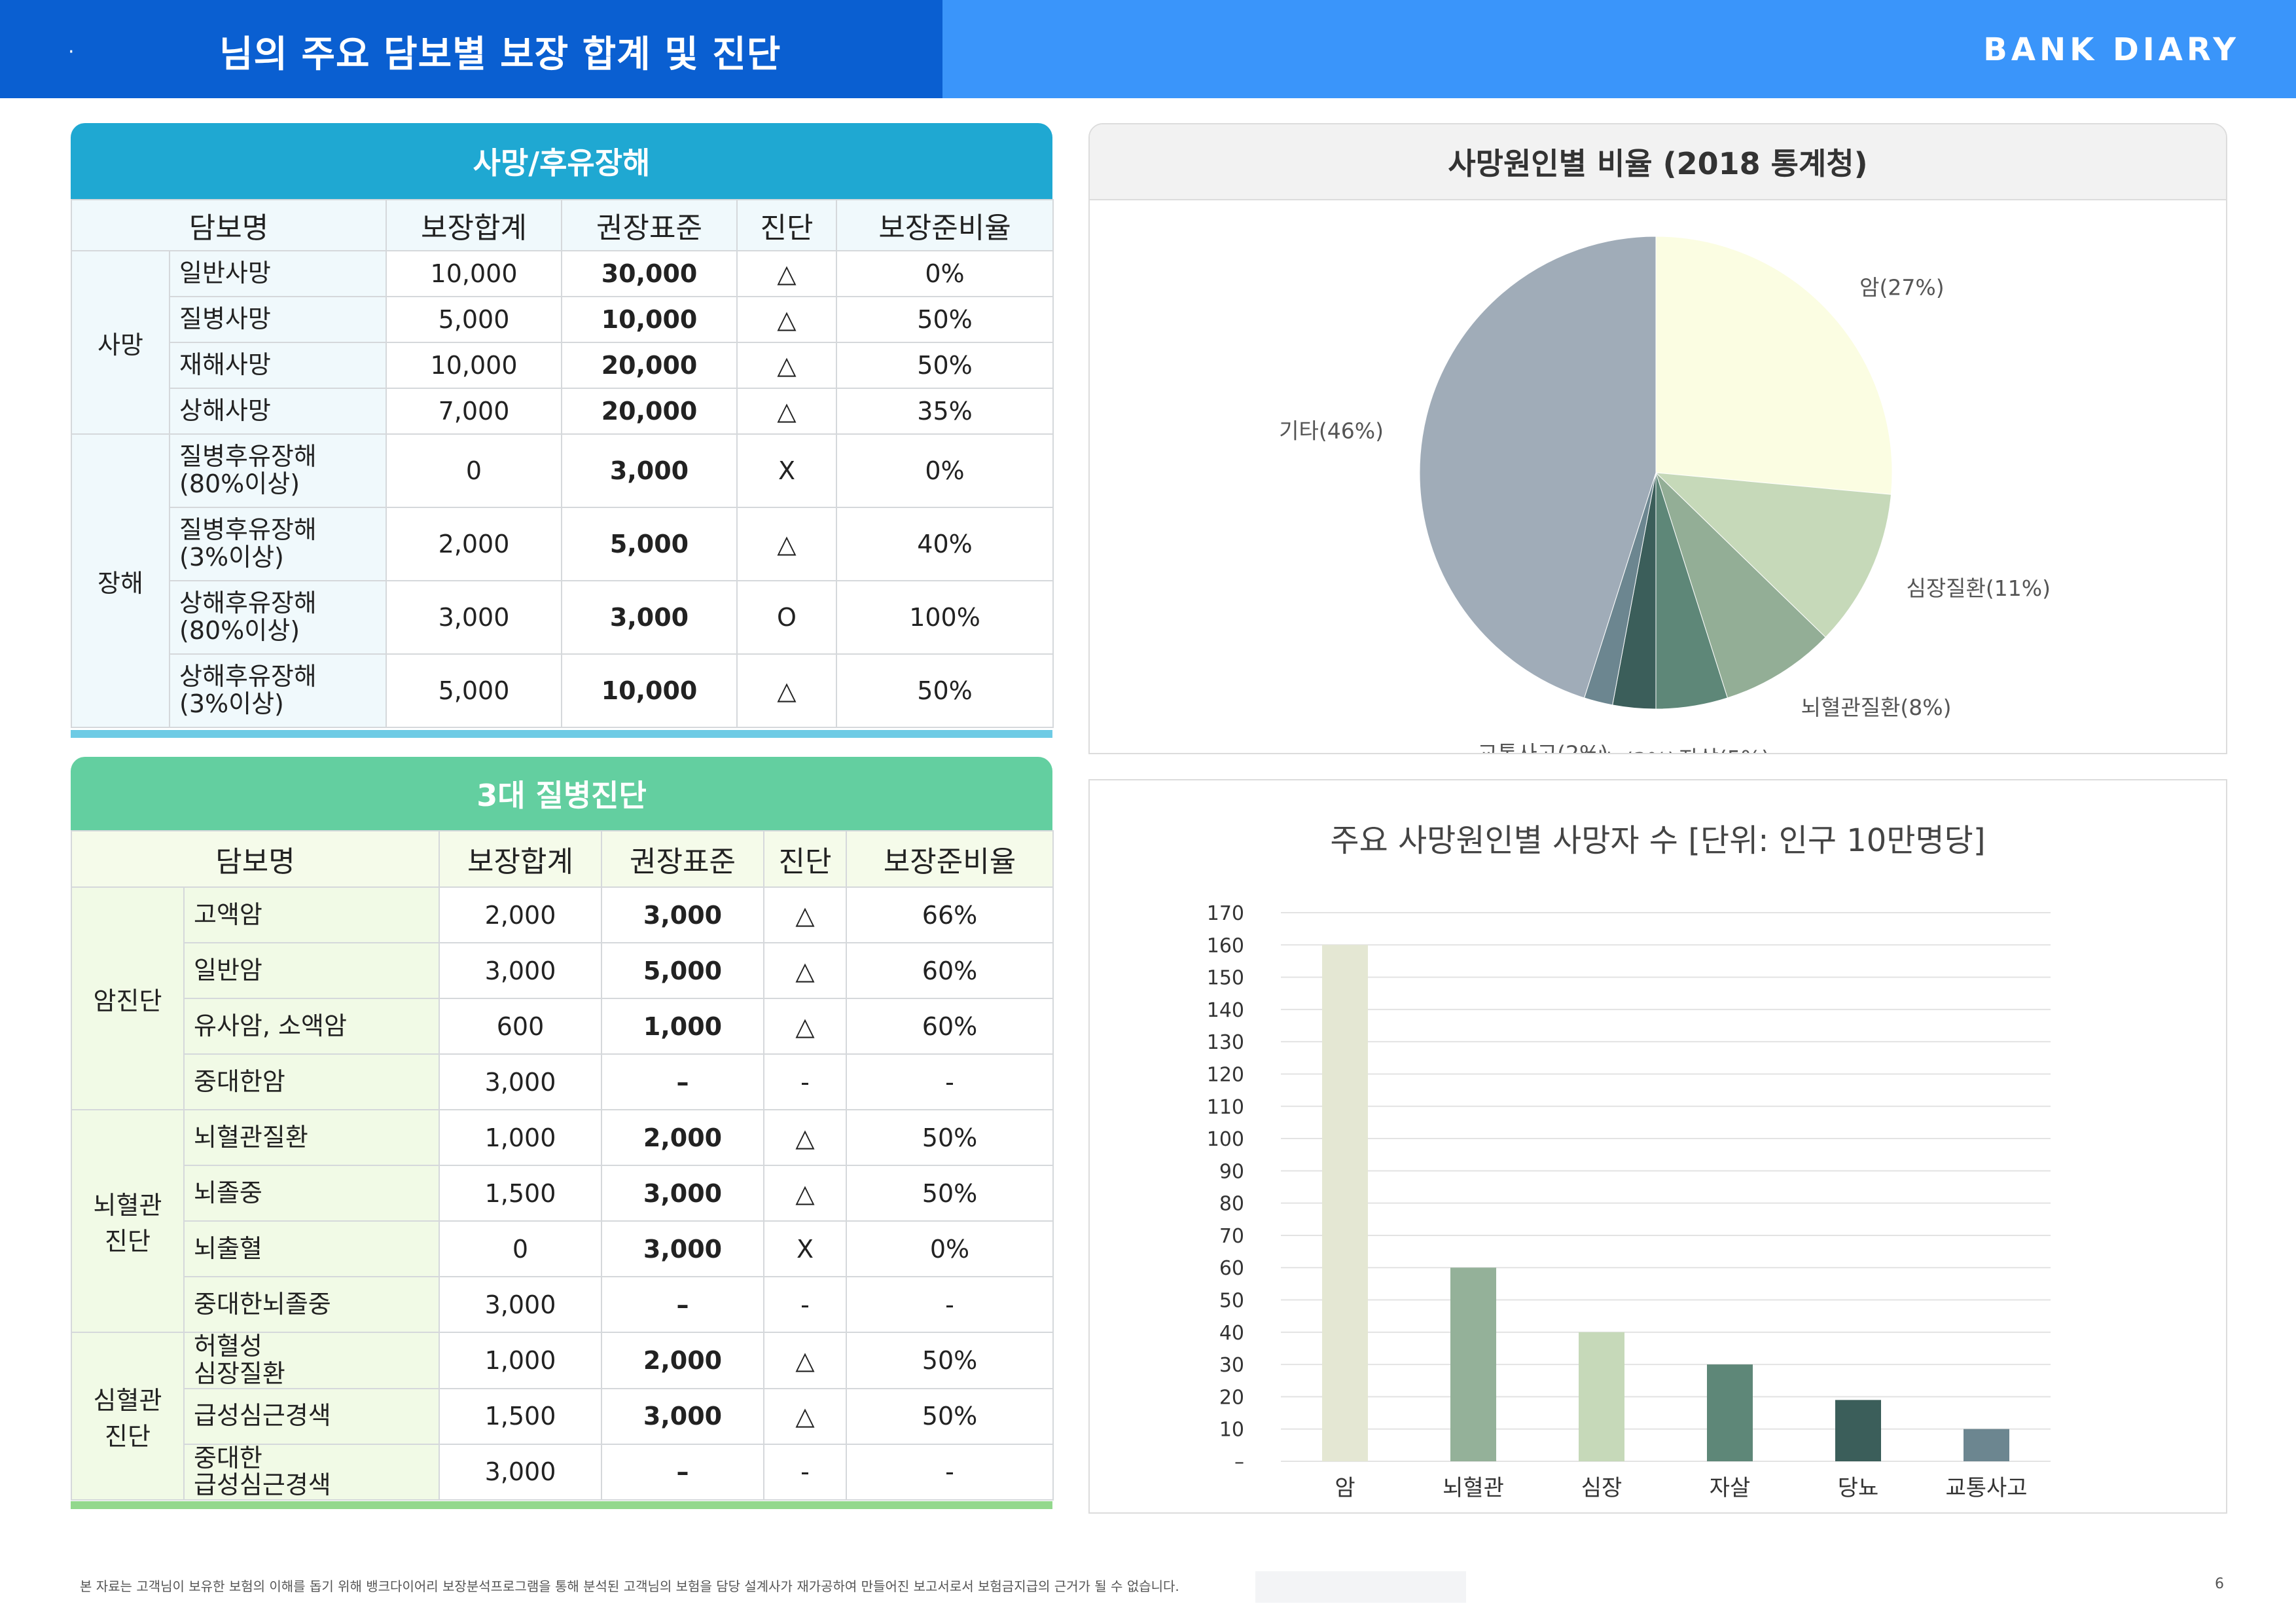  I want to click on recommended-standard: 1,000, so click(683, 1026).